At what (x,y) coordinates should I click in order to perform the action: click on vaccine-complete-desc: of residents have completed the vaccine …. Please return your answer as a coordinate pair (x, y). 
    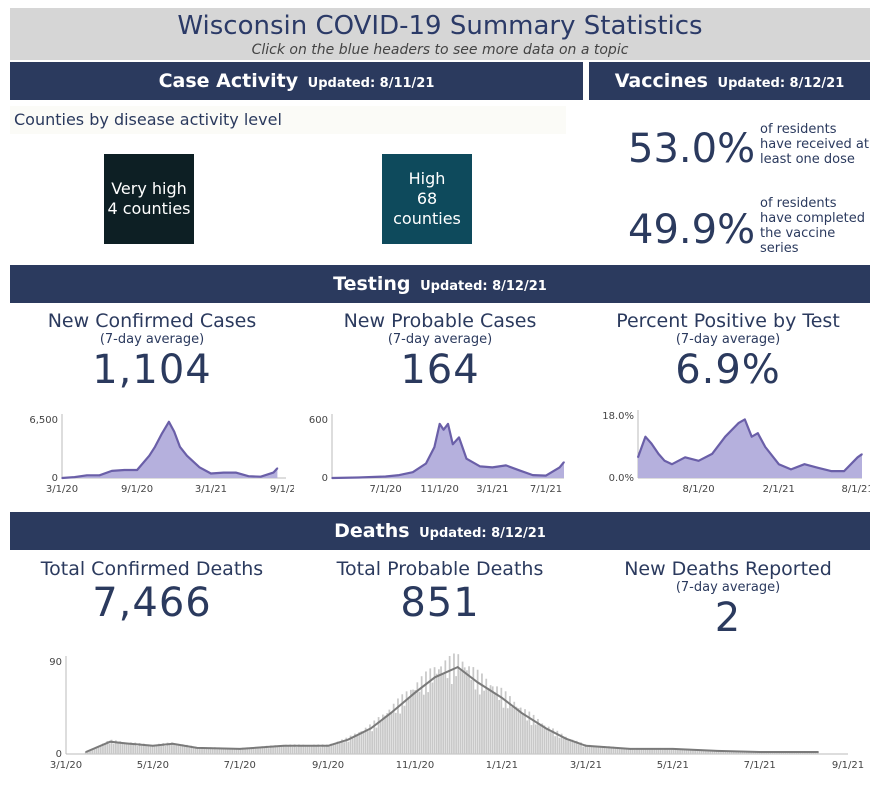
    Looking at the image, I should click on (816, 226).